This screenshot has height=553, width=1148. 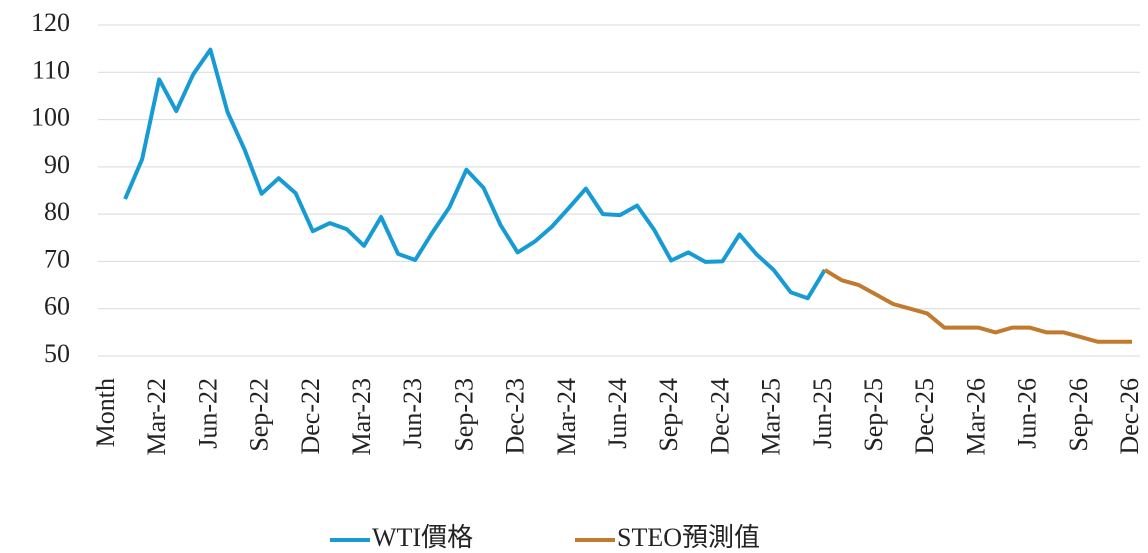 What do you see at coordinates (975, 416) in the screenshot?
I see `x-tick-label: Mar-26` at bounding box center [975, 416].